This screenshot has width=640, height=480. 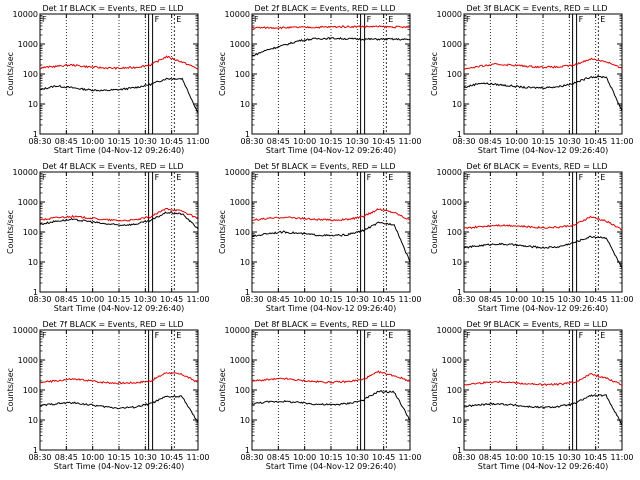 What do you see at coordinates (112, 324) in the screenshot?
I see `panel-title: Det 7f BLACK = Events, RED = LLD` at bounding box center [112, 324].